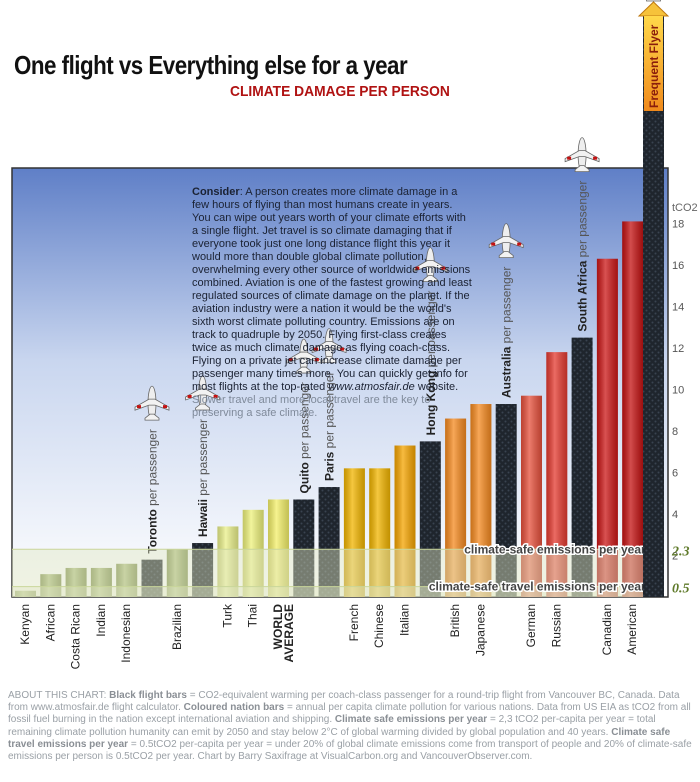  I want to click on y-tick-label: 8, so click(675, 432).